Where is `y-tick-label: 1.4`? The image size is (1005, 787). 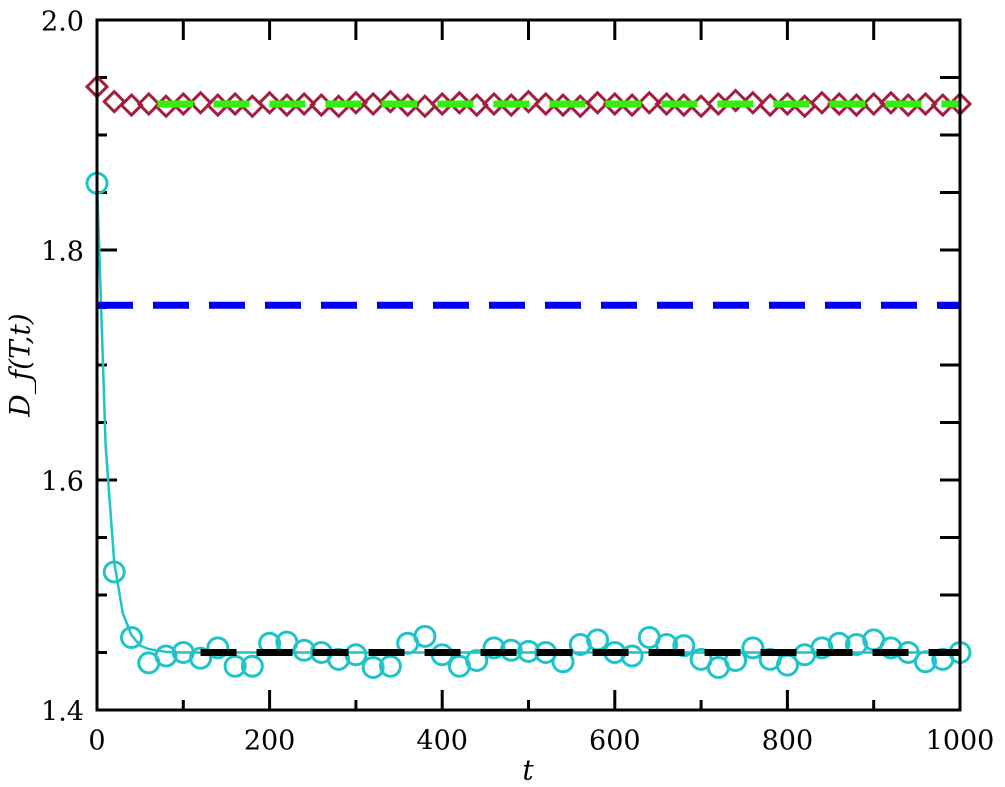 y-tick-label: 1.4 is located at coordinates (62, 712).